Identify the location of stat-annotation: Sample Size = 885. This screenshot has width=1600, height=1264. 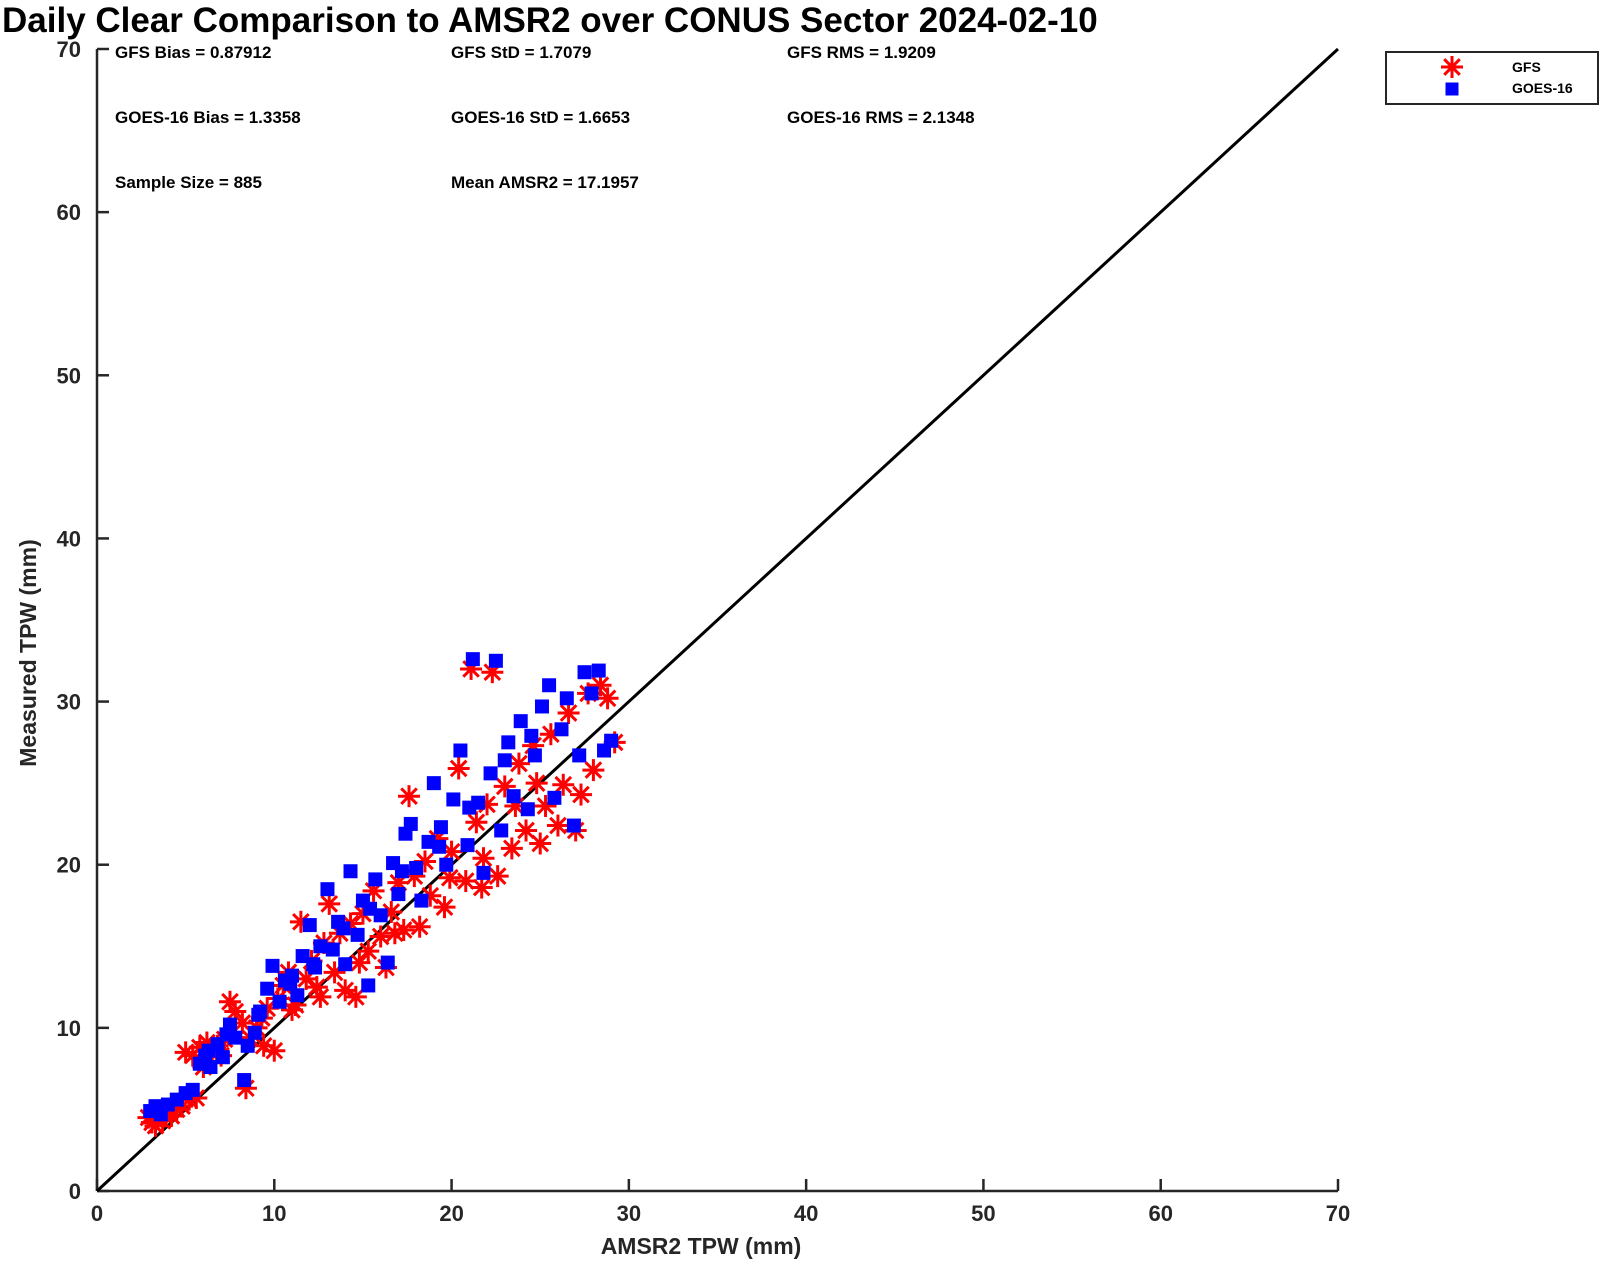
(188, 182).